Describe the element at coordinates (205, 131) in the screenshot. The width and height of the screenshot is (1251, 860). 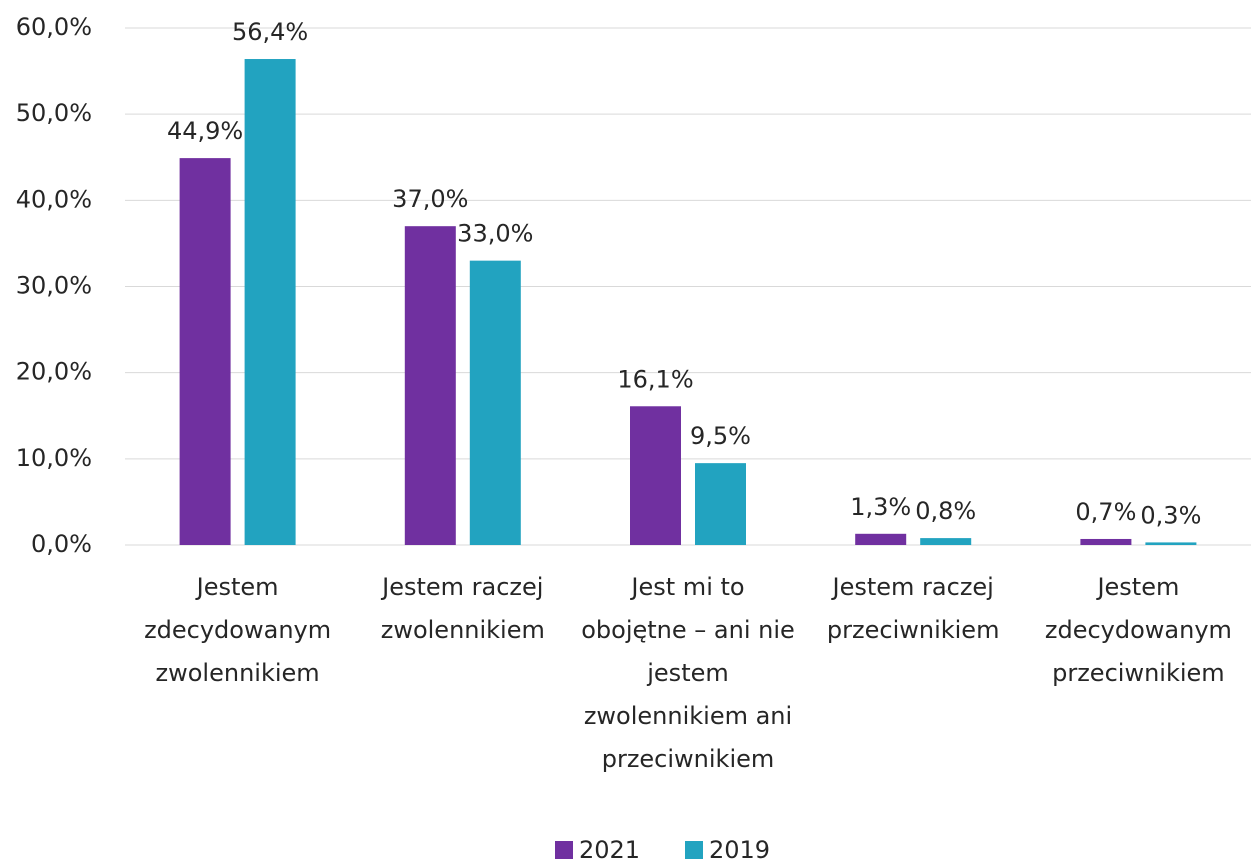
I see `data-label: 44,9%` at that location.